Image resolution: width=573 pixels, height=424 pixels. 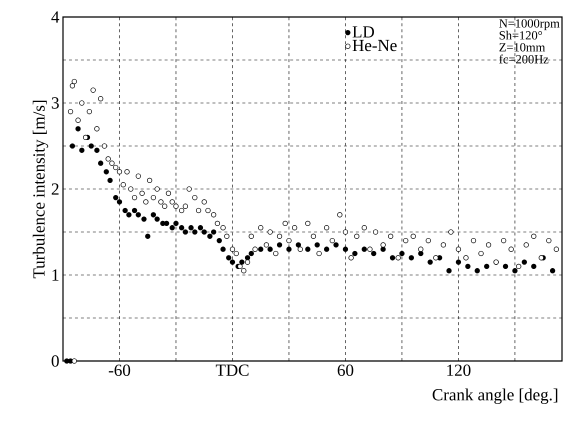 What do you see at coordinates (521, 35) in the screenshot?
I see `annotation: Sh=120°` at bounding box center [521, 35].